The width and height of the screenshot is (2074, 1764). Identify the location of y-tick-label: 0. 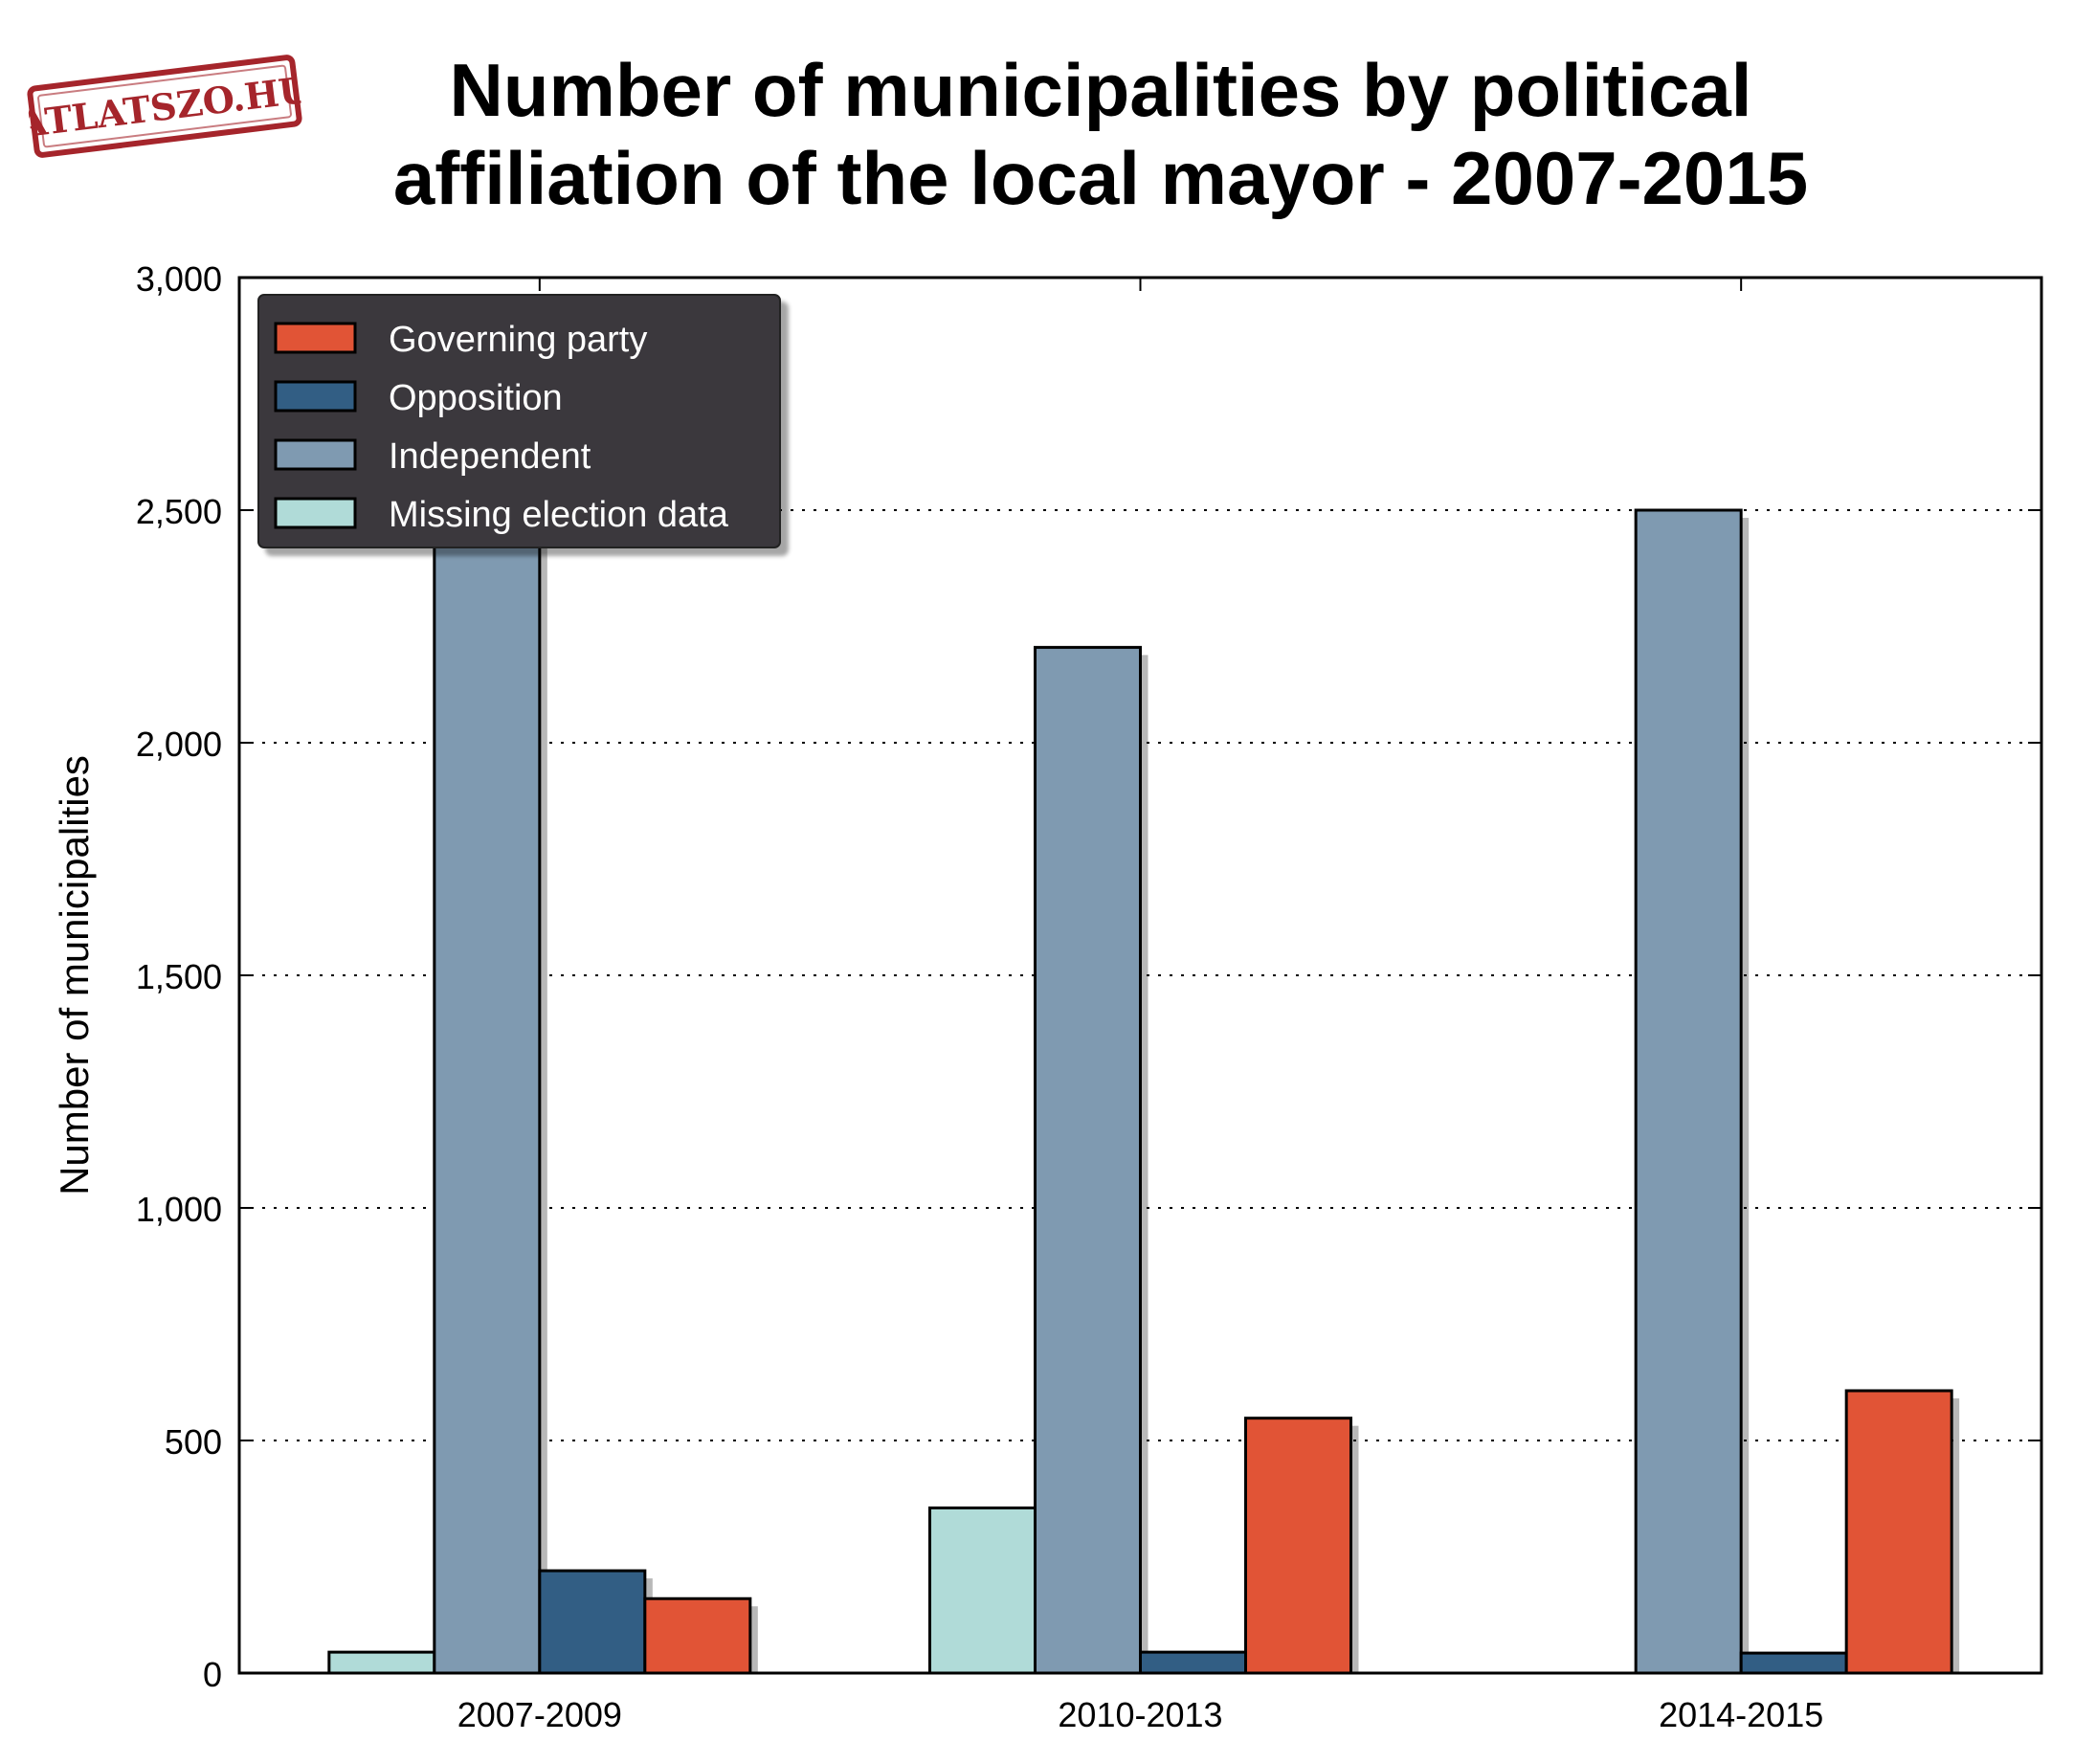
(213, 1674).